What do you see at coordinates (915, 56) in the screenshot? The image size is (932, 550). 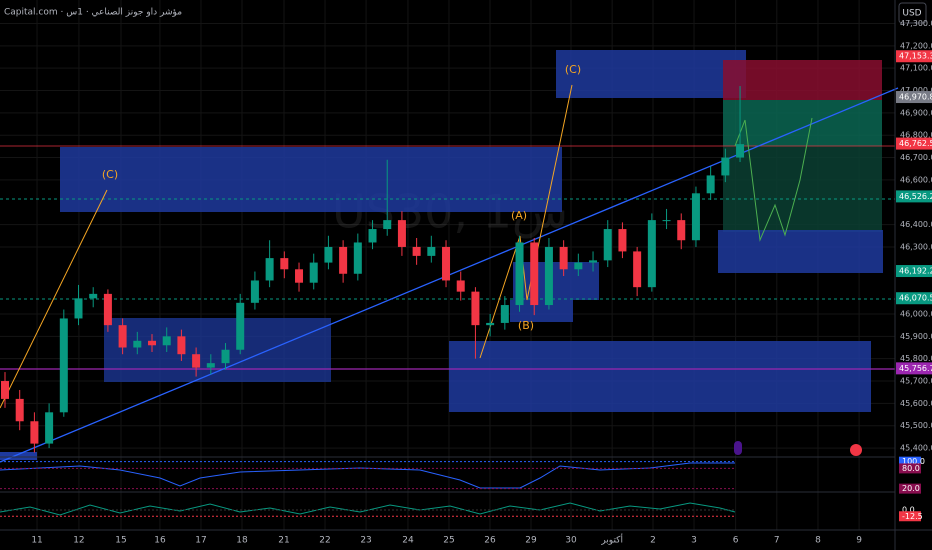 I see `price-tag-label: 47,153.3` at bounding box center [915, 56].